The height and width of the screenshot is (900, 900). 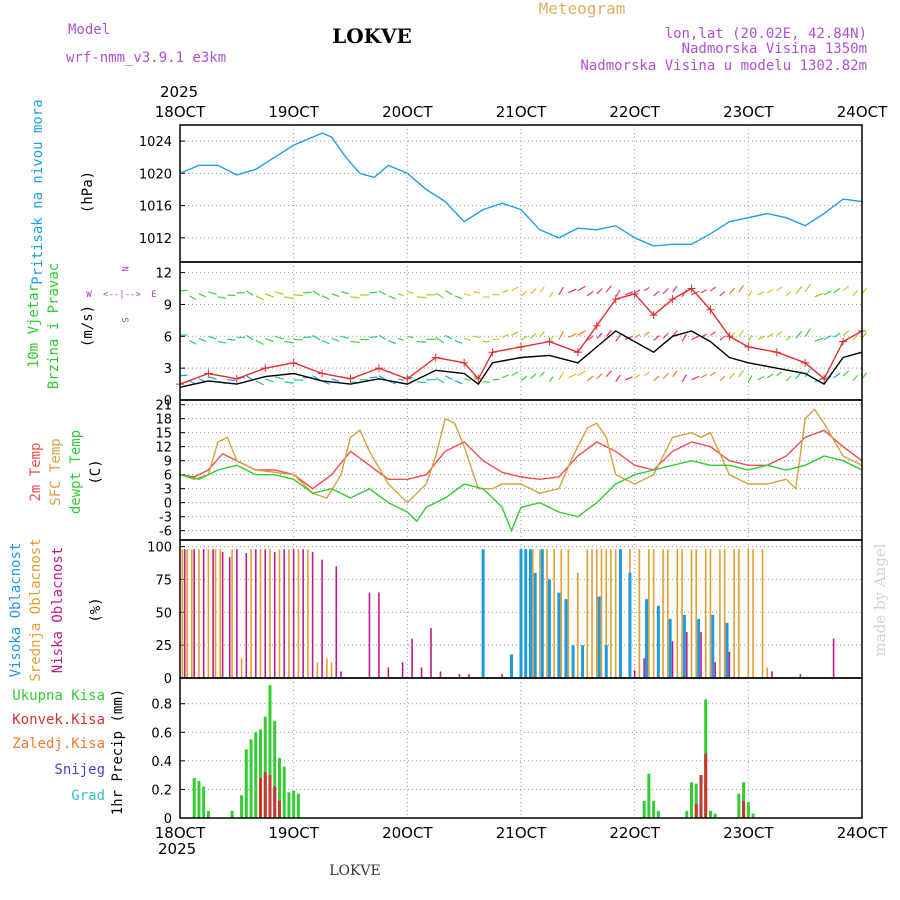 I want to click on top-date-6: 24OCT, so click(x=862, y=112).